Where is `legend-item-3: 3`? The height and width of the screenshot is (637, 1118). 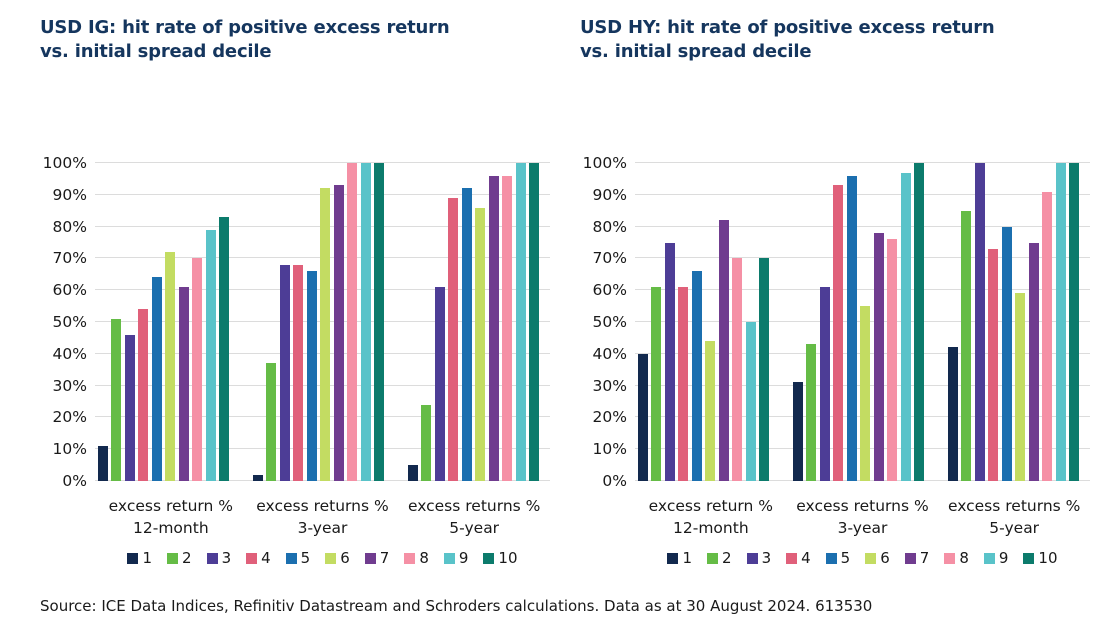
legend-item-3: 3 is located at coordinates (219, 558).